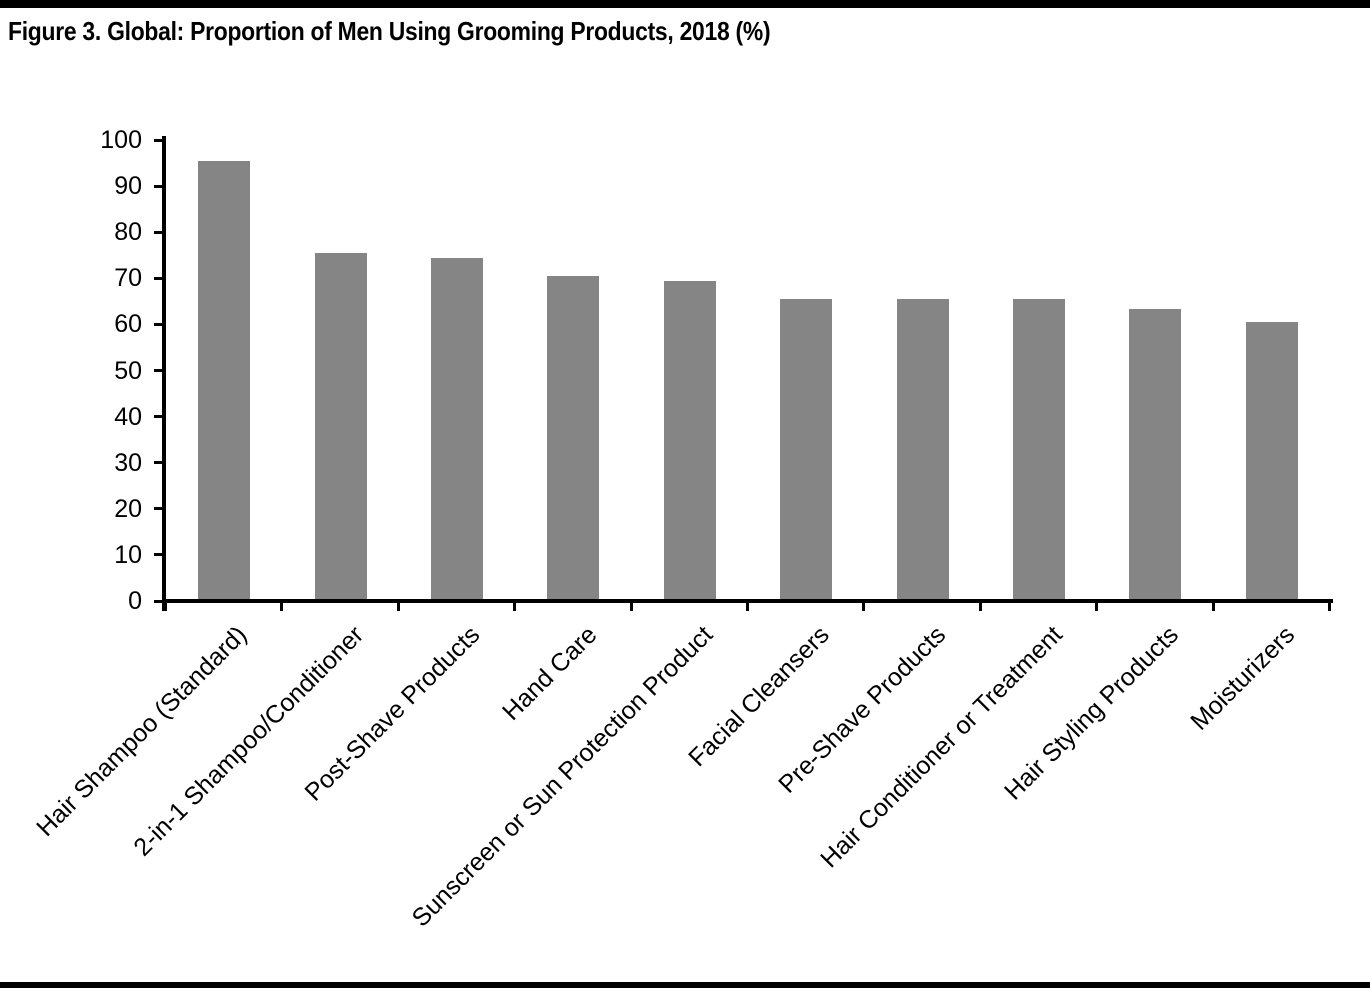  Describe the element at coordinates (128, 370) in the screenshot. I see `y-tick-label: 50` at that location.